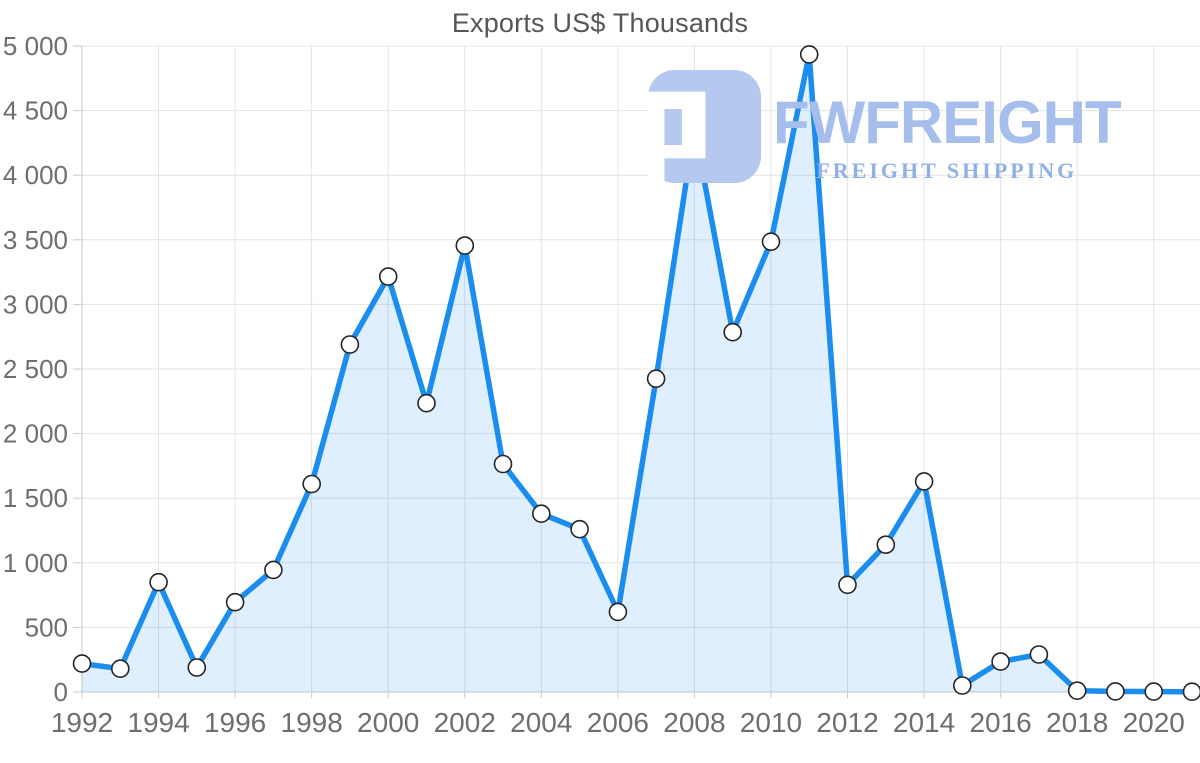 This screenshot has width=1200, height=763. Describe the element at coordinates (35, 304) in the screenshot. I see `y-tick-label: 3 000` at that location.